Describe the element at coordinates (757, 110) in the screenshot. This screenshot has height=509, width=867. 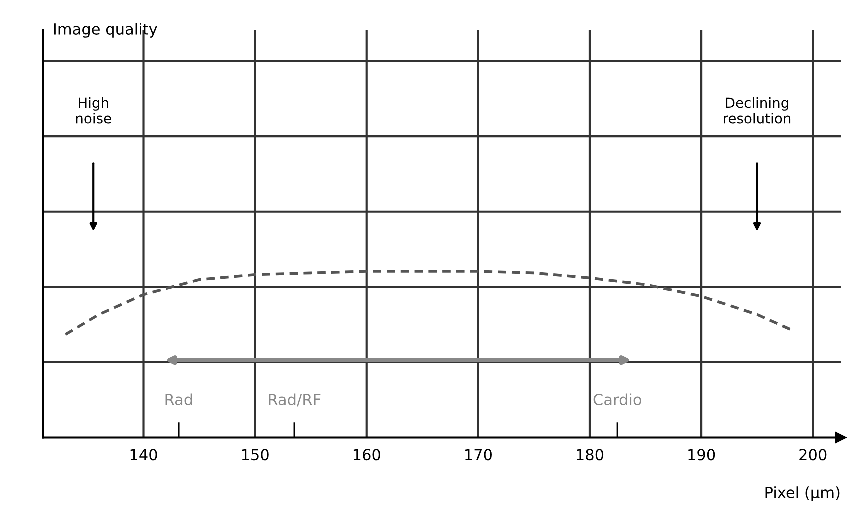
I see `text: Declining resolution` at that location.